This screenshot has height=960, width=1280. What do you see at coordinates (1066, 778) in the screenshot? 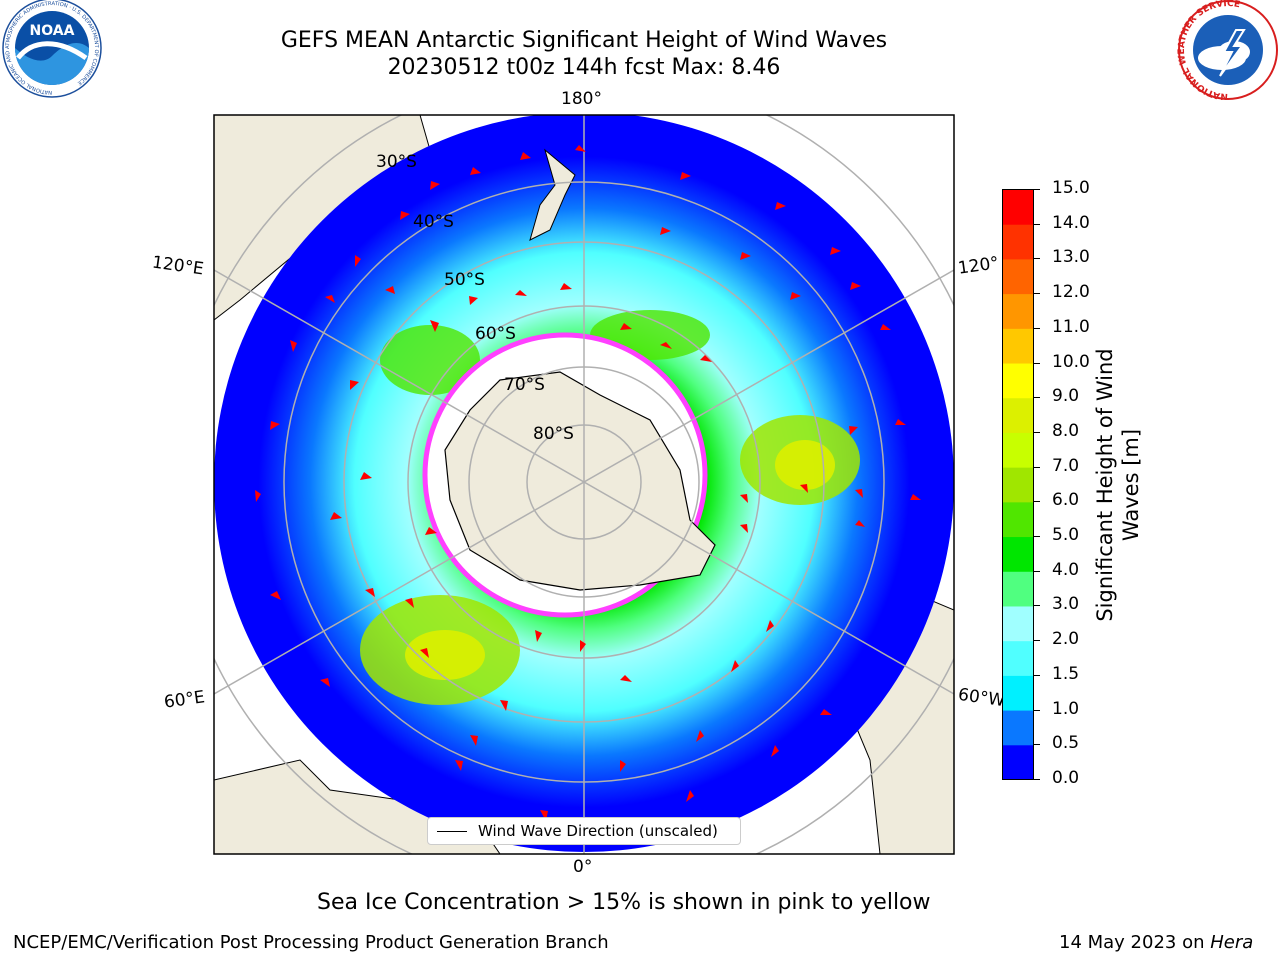
I see `colorbar-tick-label: 0.0` at bounding box center [1066, 778].